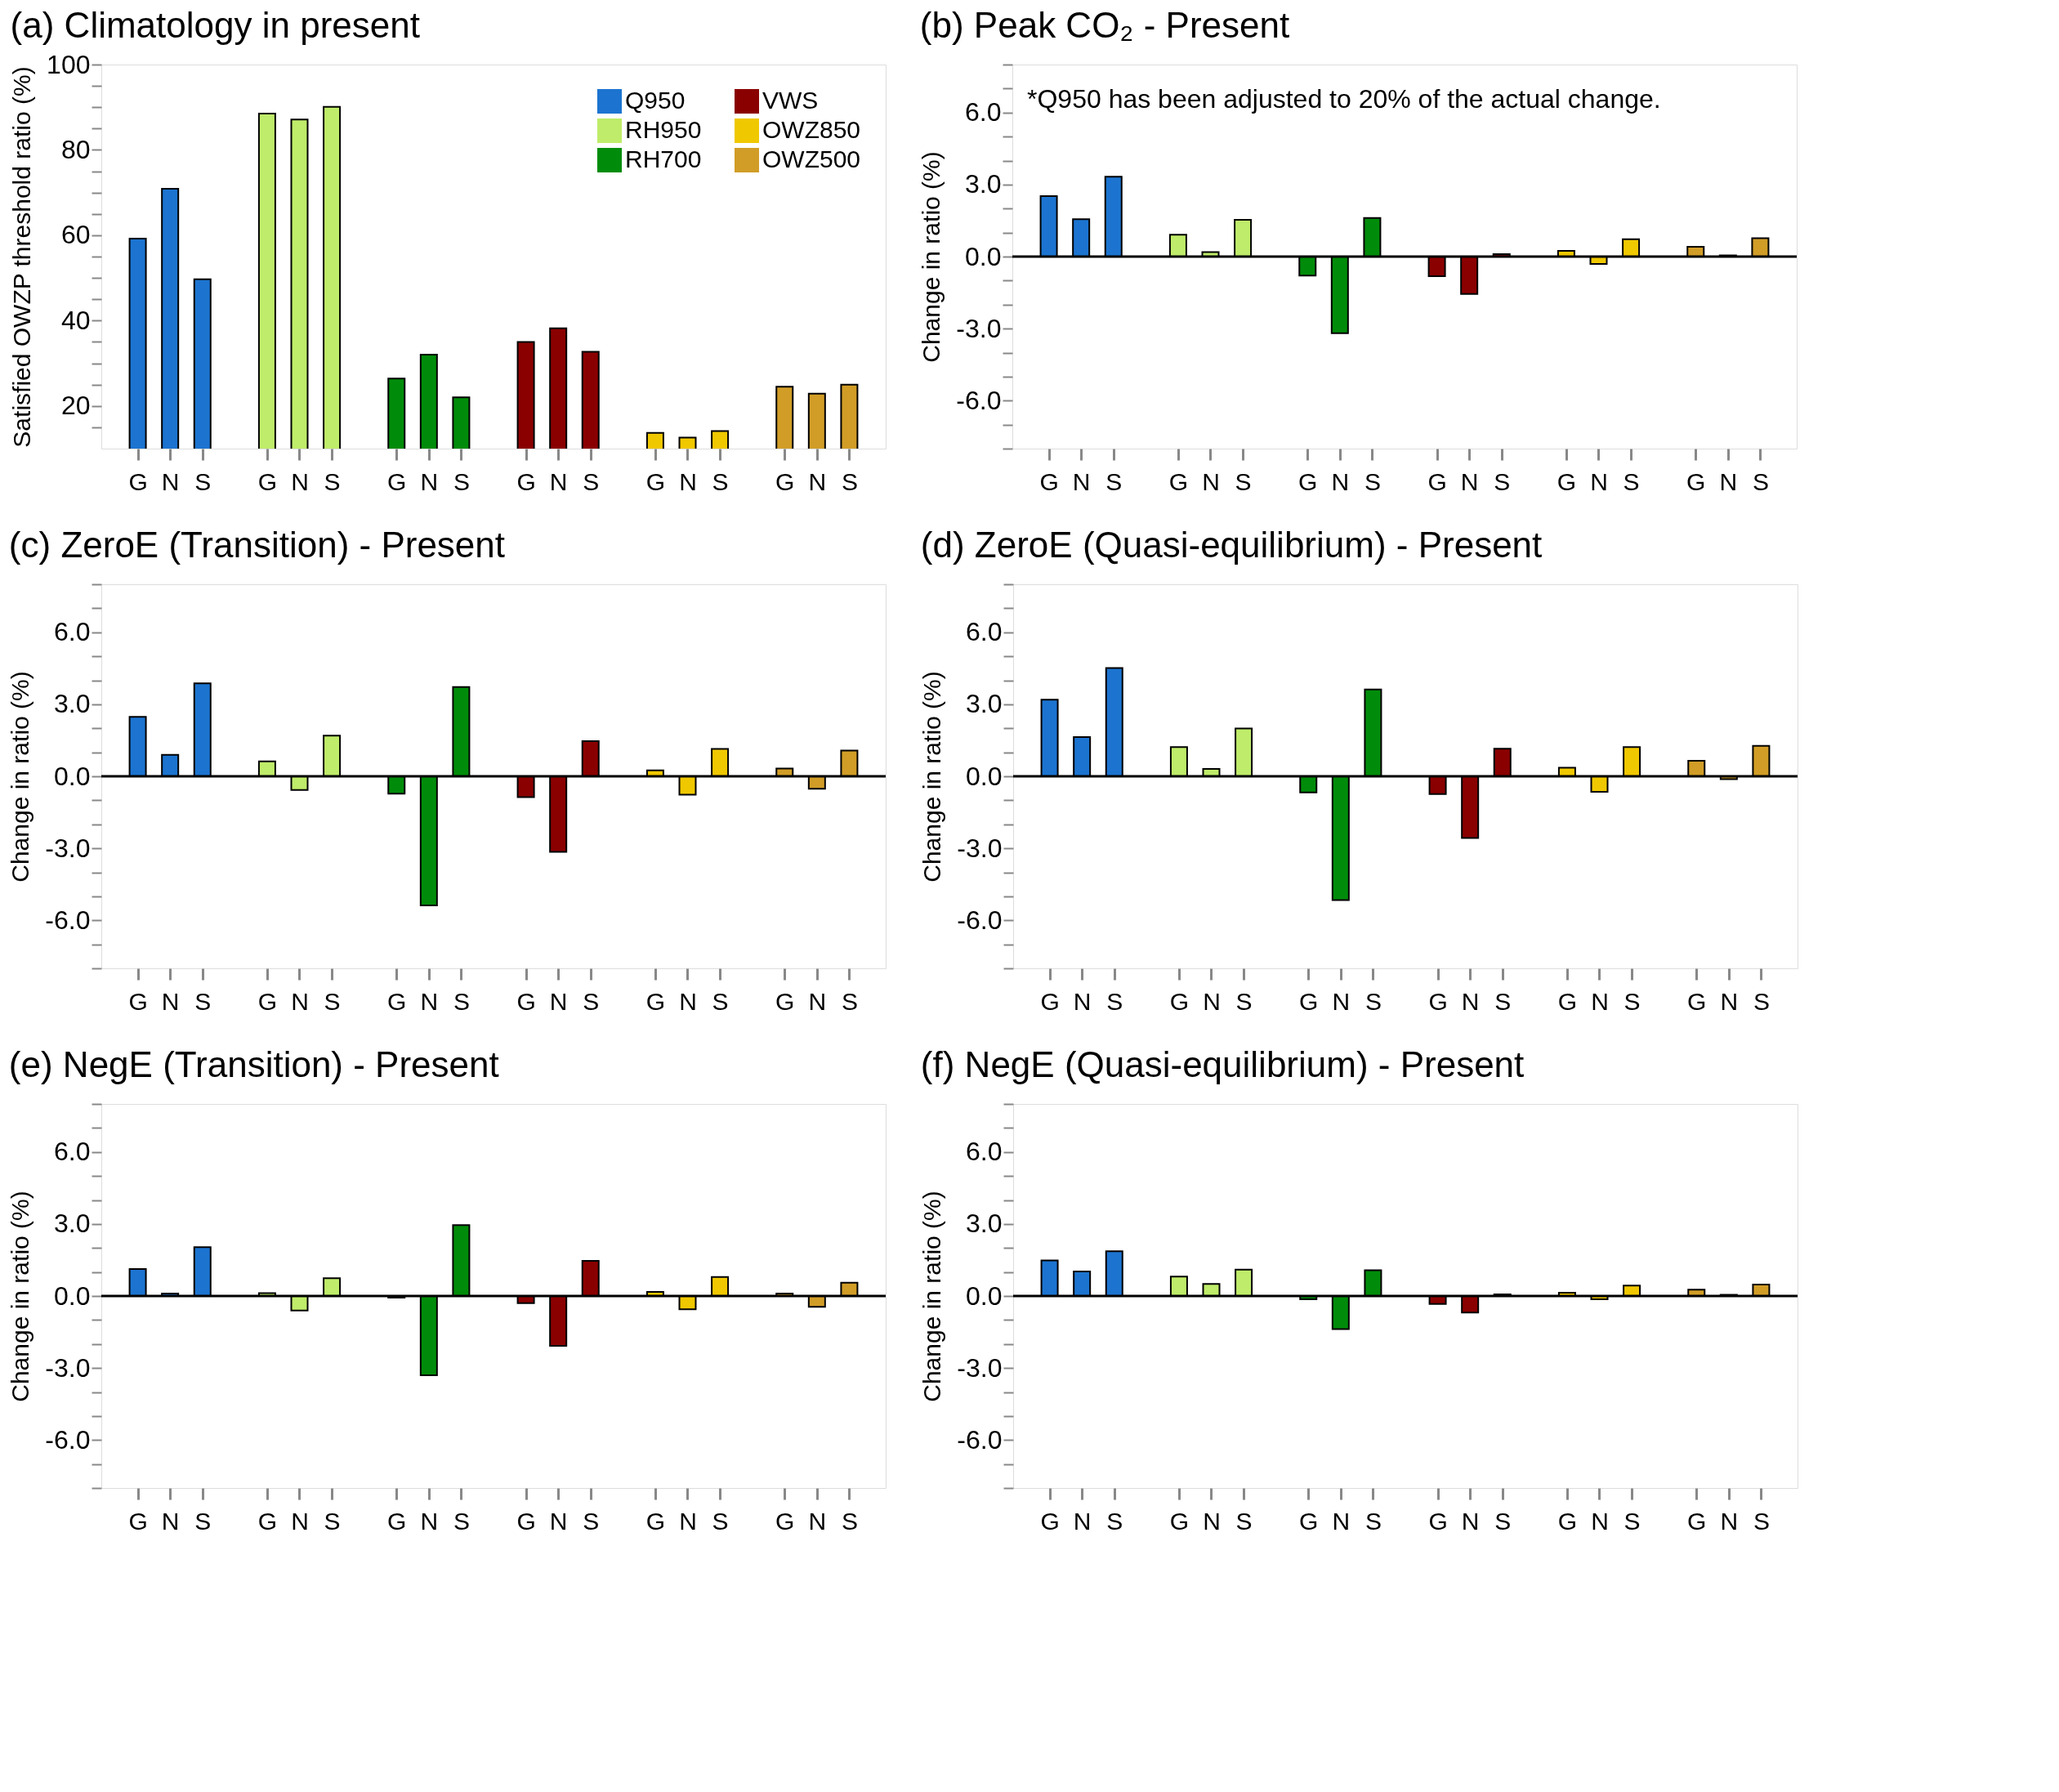  What do you see at coordinates (655, 100) in the screenshot?
I see `legend-label: Q950` at bounding box center [655, 100].